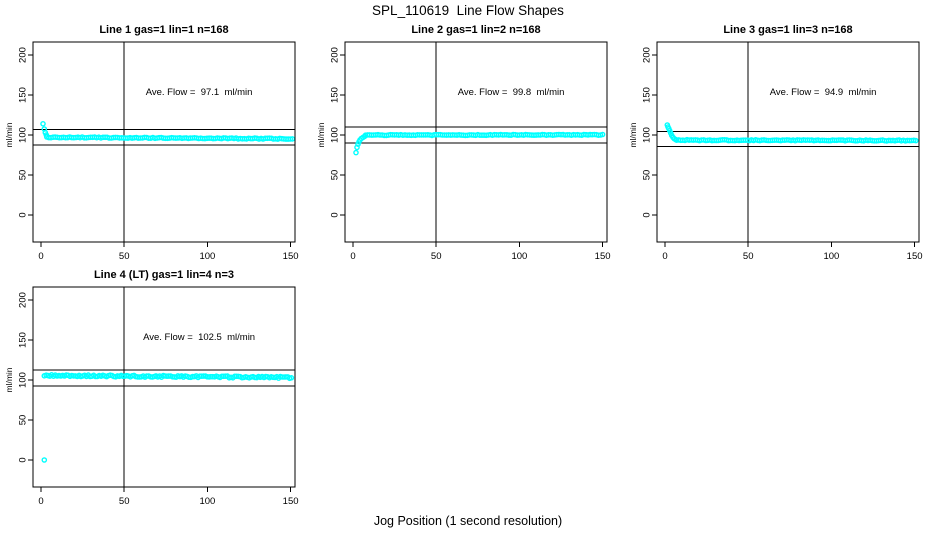 Image resolution: width=936 pixels, height=540 pixels. Describe the element at coordinates (511, 92) in the screenshot. I see `ave-flow-annotation: Ave. Flow = 99.8 ml/min` at that location.